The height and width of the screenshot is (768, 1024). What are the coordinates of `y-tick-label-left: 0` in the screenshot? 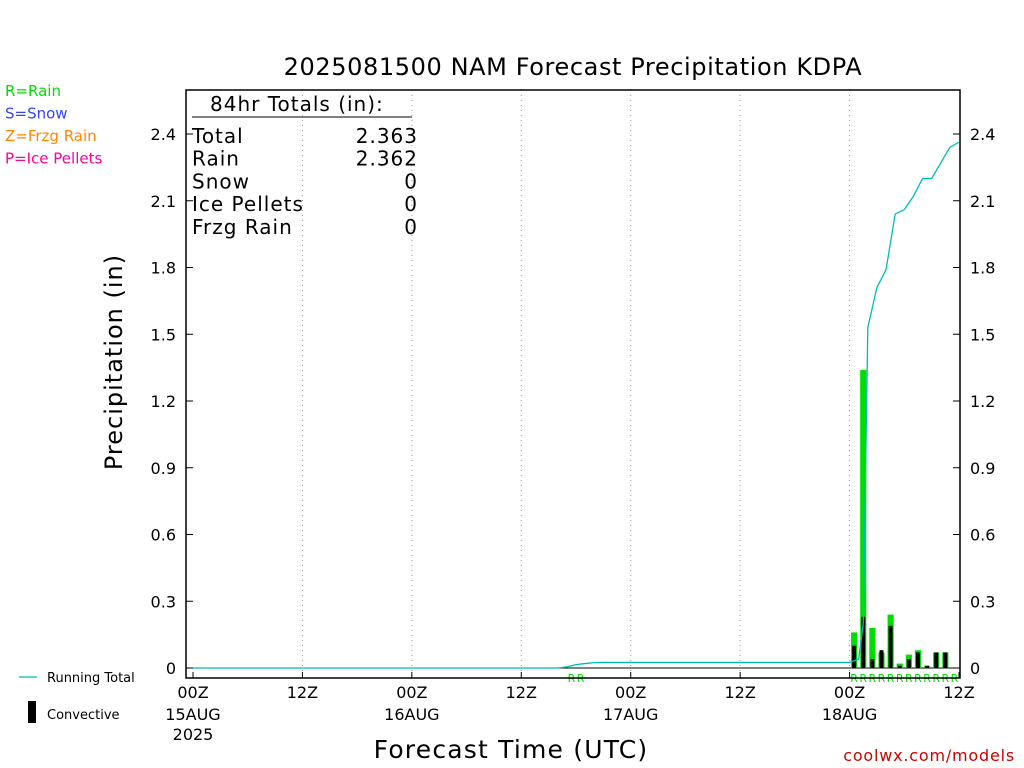 It's located at (171, 668).